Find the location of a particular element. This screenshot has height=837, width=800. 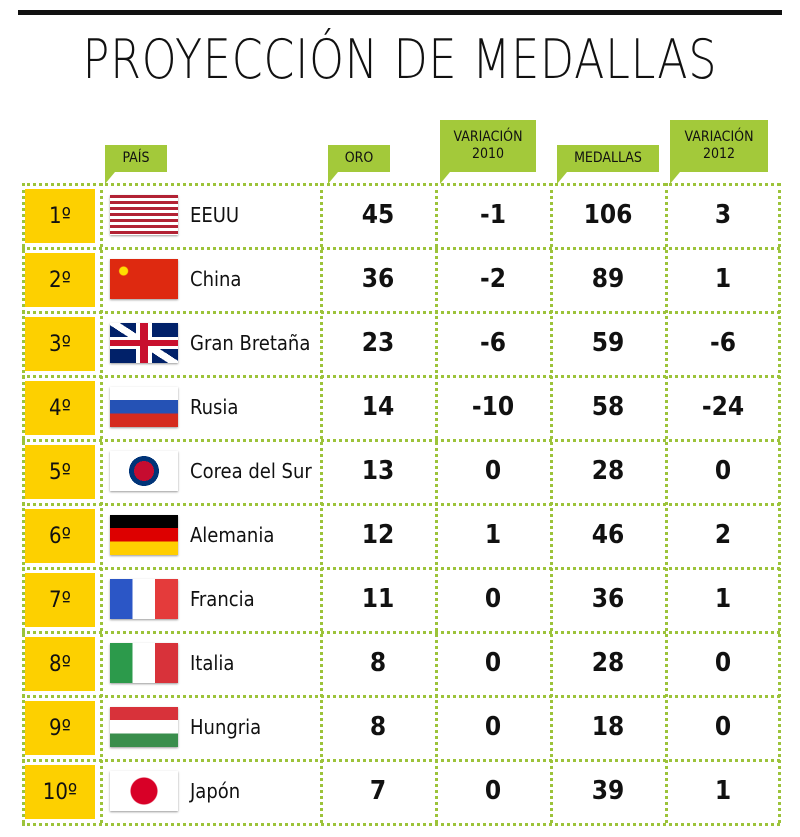

column-header: MEDALLAS is located at coordinates (608, 164).